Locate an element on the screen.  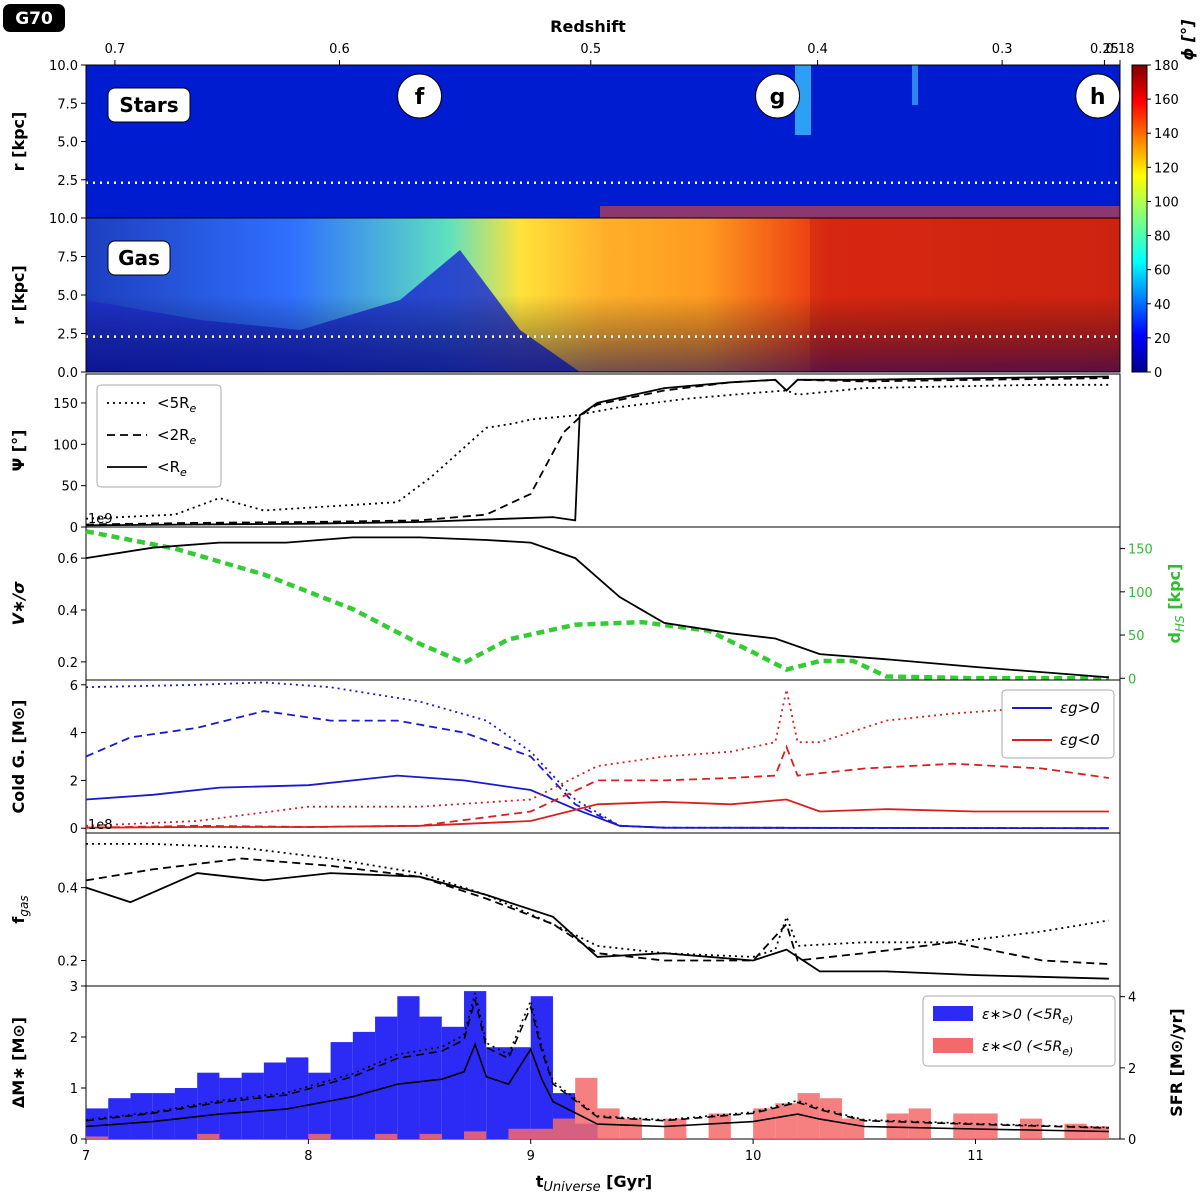
y-tick-label: 3 is located at coordinates (74, 987).